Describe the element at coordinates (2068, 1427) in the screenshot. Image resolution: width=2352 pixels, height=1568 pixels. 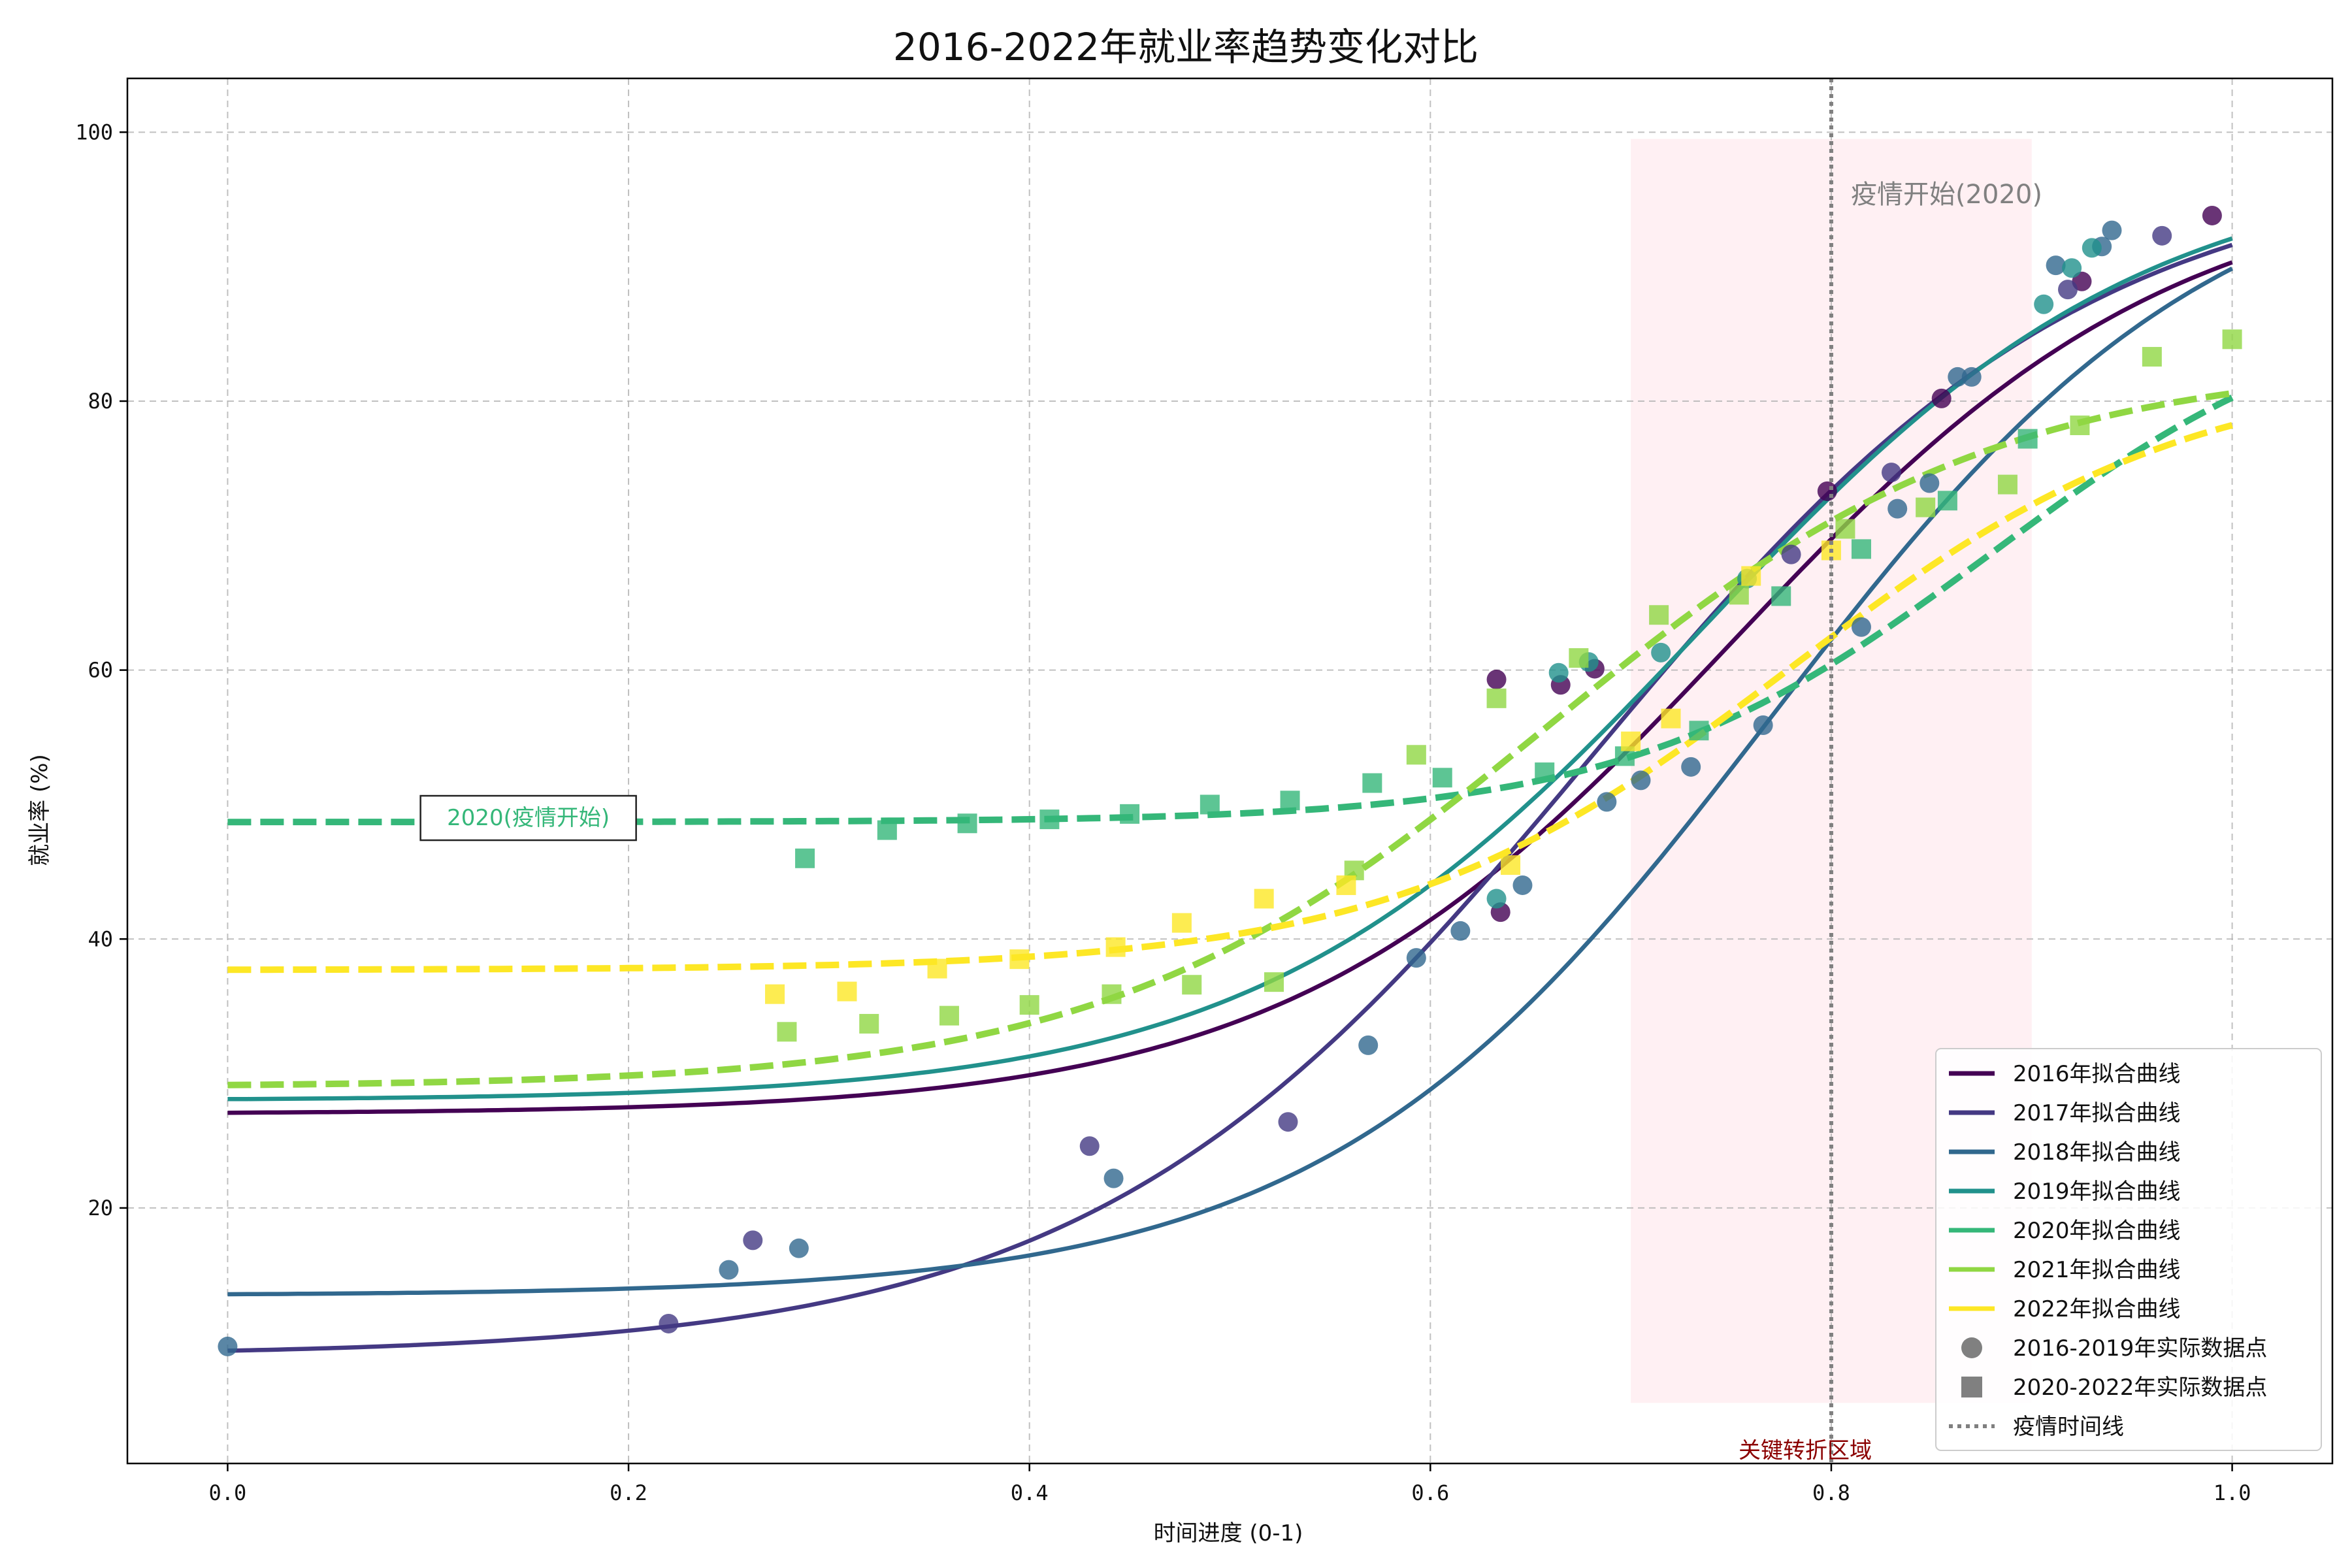
I see `legend-label: 疫情时间线` at that location.